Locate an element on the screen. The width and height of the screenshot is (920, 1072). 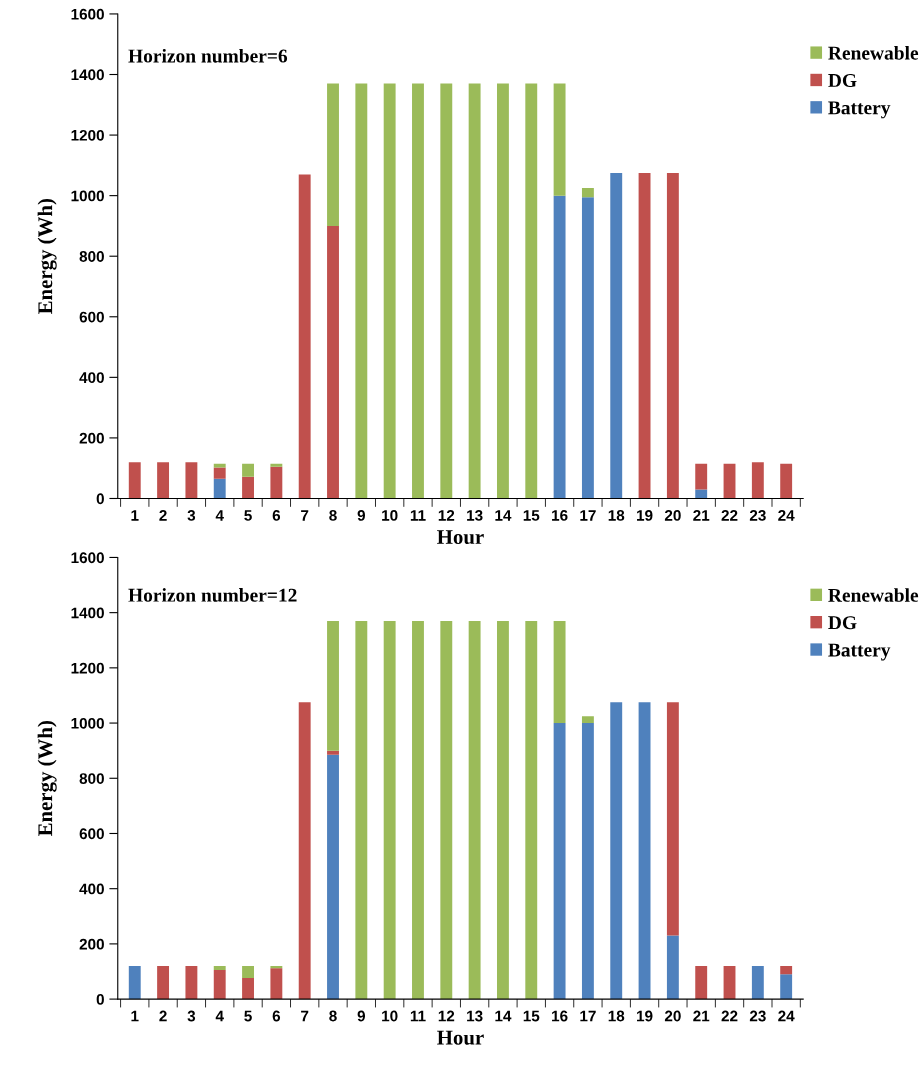
y-tick-label: 400 is located at coordinates (91, 889).